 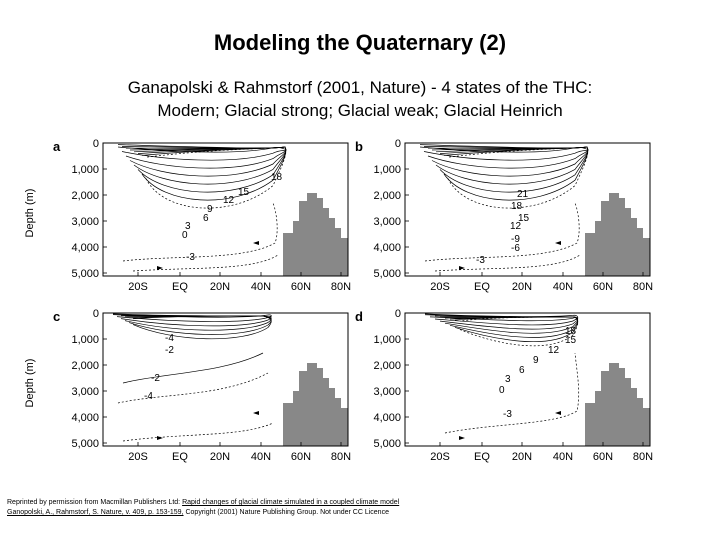 What do you see at coordinates (523, 194) in the screenshot?
I see `contour-label: 21` at bounding box center [523, 194].